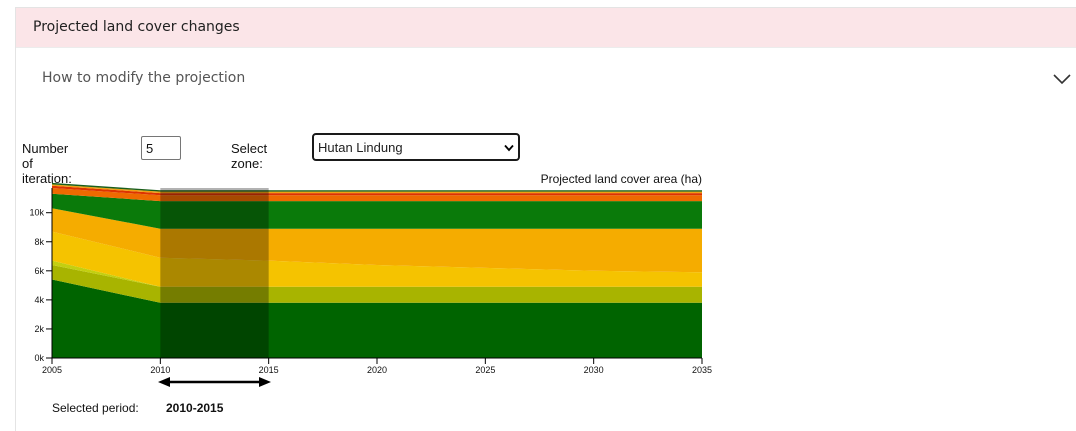 The width and height of the screenshot is (1076, 431). What do you see at coordinates (144, 78) in the screenshot?
I see `accordion-label: How to modify the projection` at bounding box center [144, 78].